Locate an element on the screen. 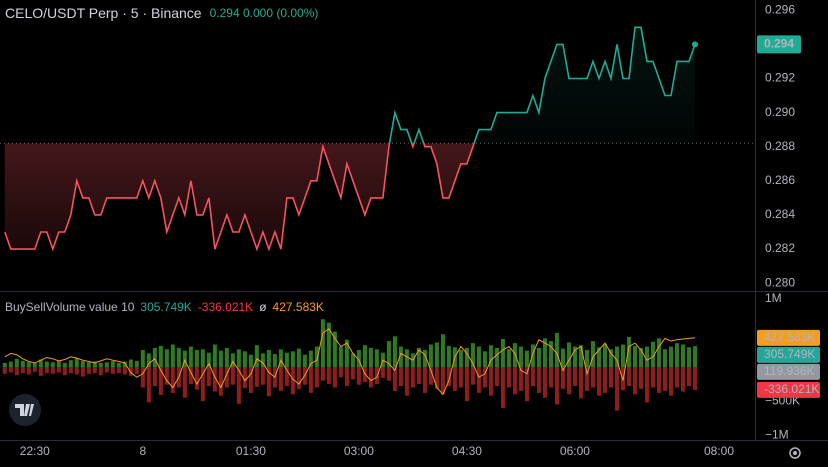  y-tick-label: 1M is located at coordinates (773, 298).